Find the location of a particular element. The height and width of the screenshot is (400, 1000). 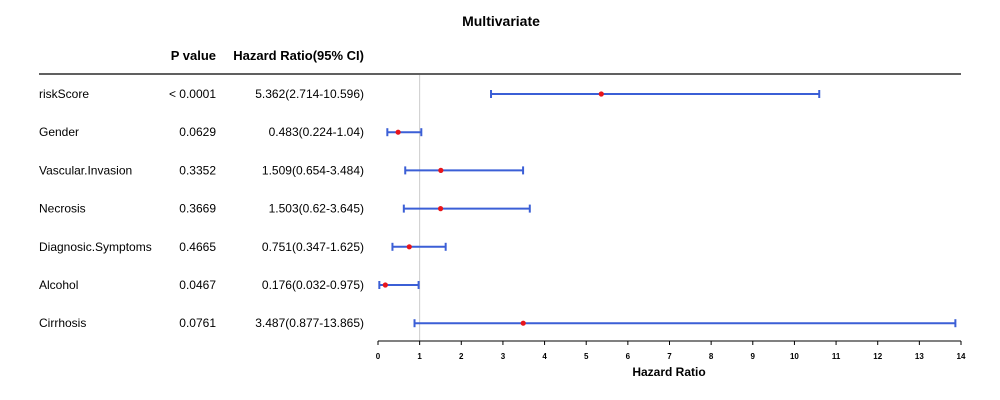

variable-label: Necrosis is located at coordinates (62, 209).